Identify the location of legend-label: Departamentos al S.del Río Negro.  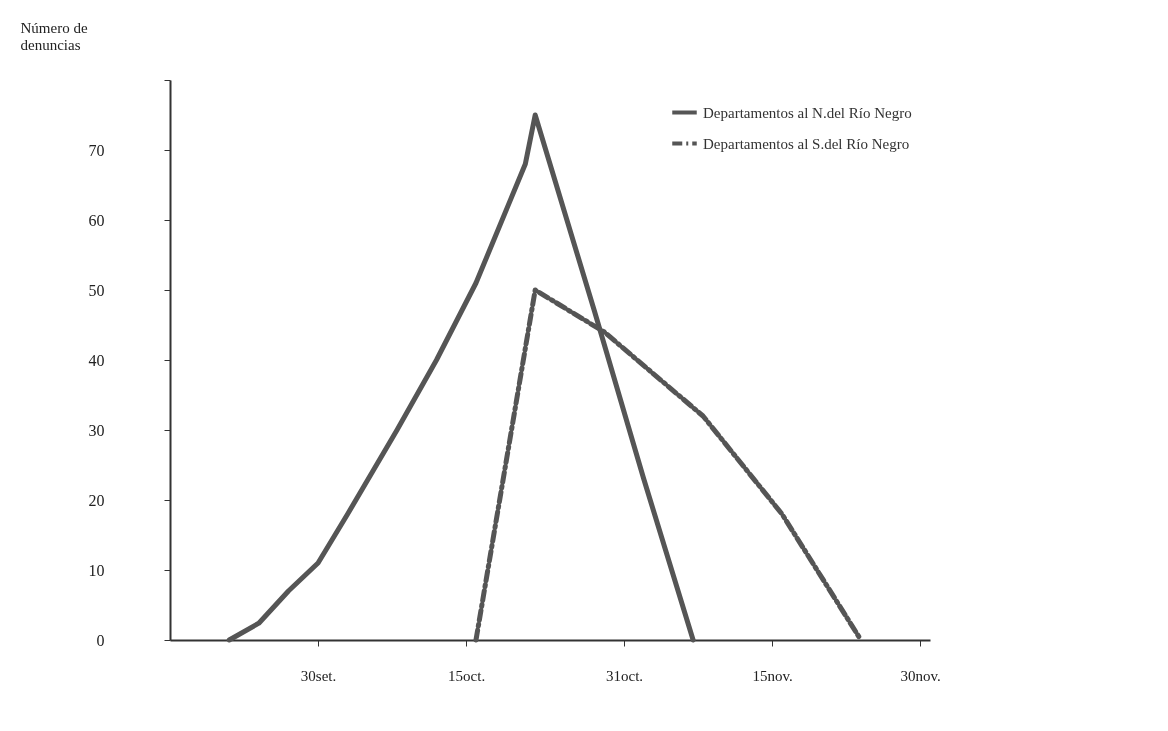
(806, 143).